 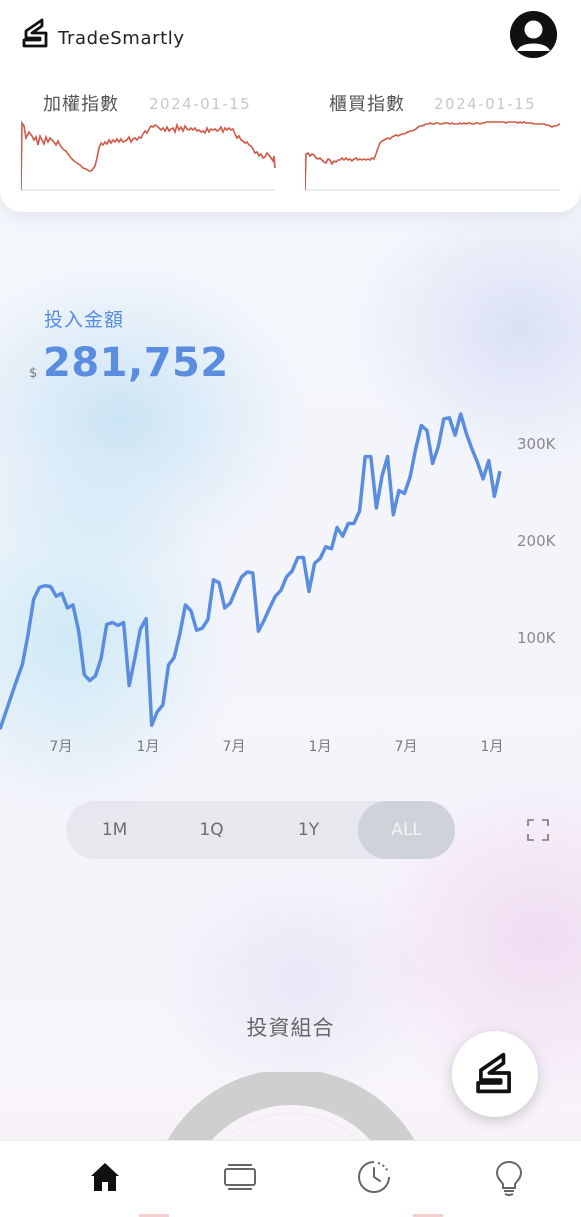 I want to click on user-icon, so click(x=533, y=34).